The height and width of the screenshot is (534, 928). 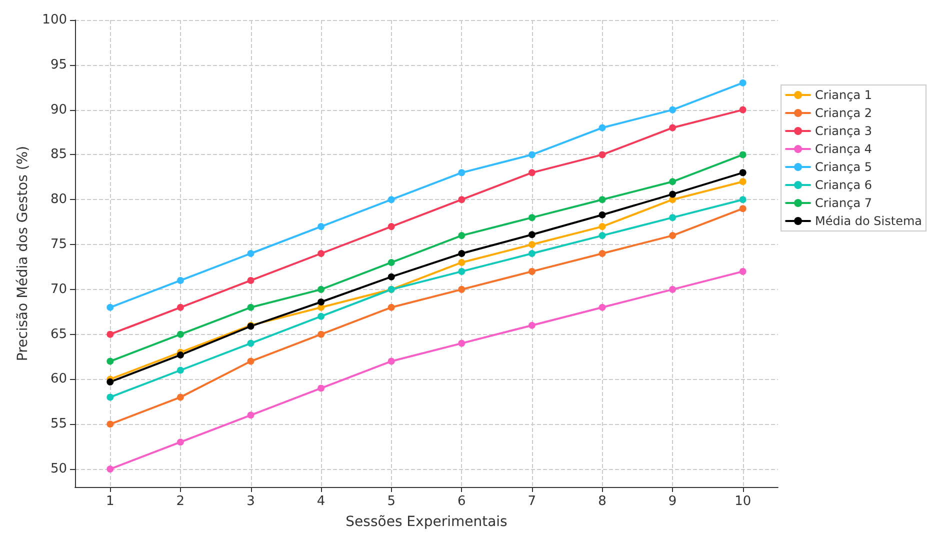 What do you see at coordinates (843, 167) in the screenshot?
I see `legend-label: Criança 5` at bounding box center [843, 167].